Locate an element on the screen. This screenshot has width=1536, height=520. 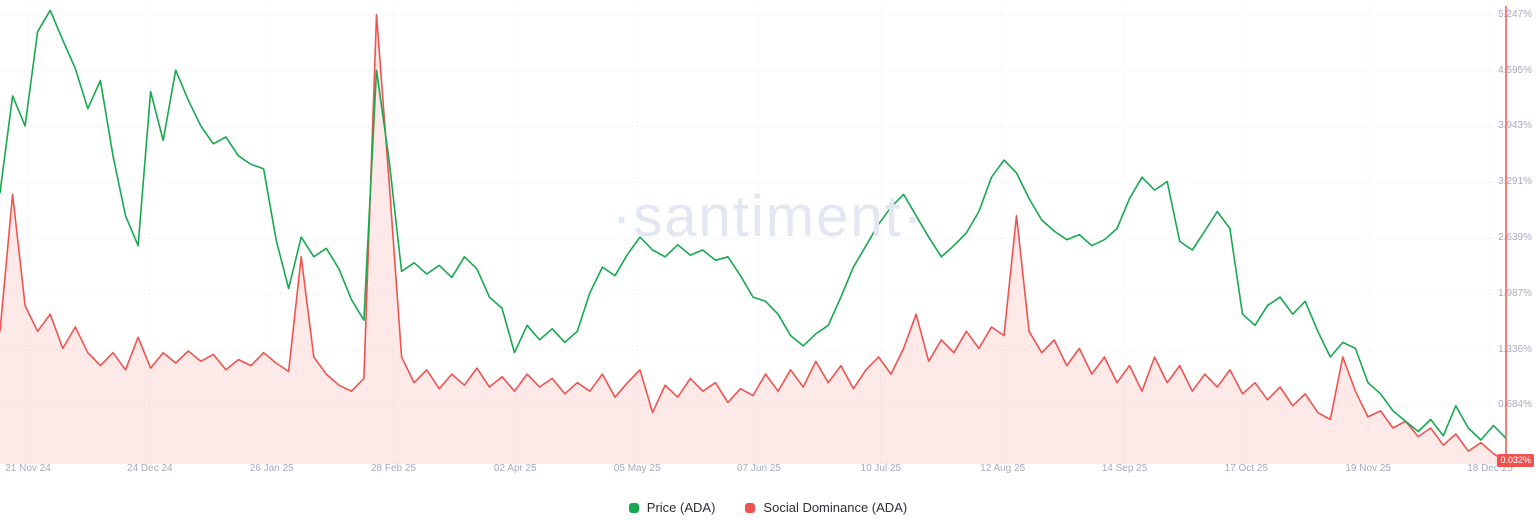
latest-value-badge: 0.032% is located at coordinates (1515, 461).